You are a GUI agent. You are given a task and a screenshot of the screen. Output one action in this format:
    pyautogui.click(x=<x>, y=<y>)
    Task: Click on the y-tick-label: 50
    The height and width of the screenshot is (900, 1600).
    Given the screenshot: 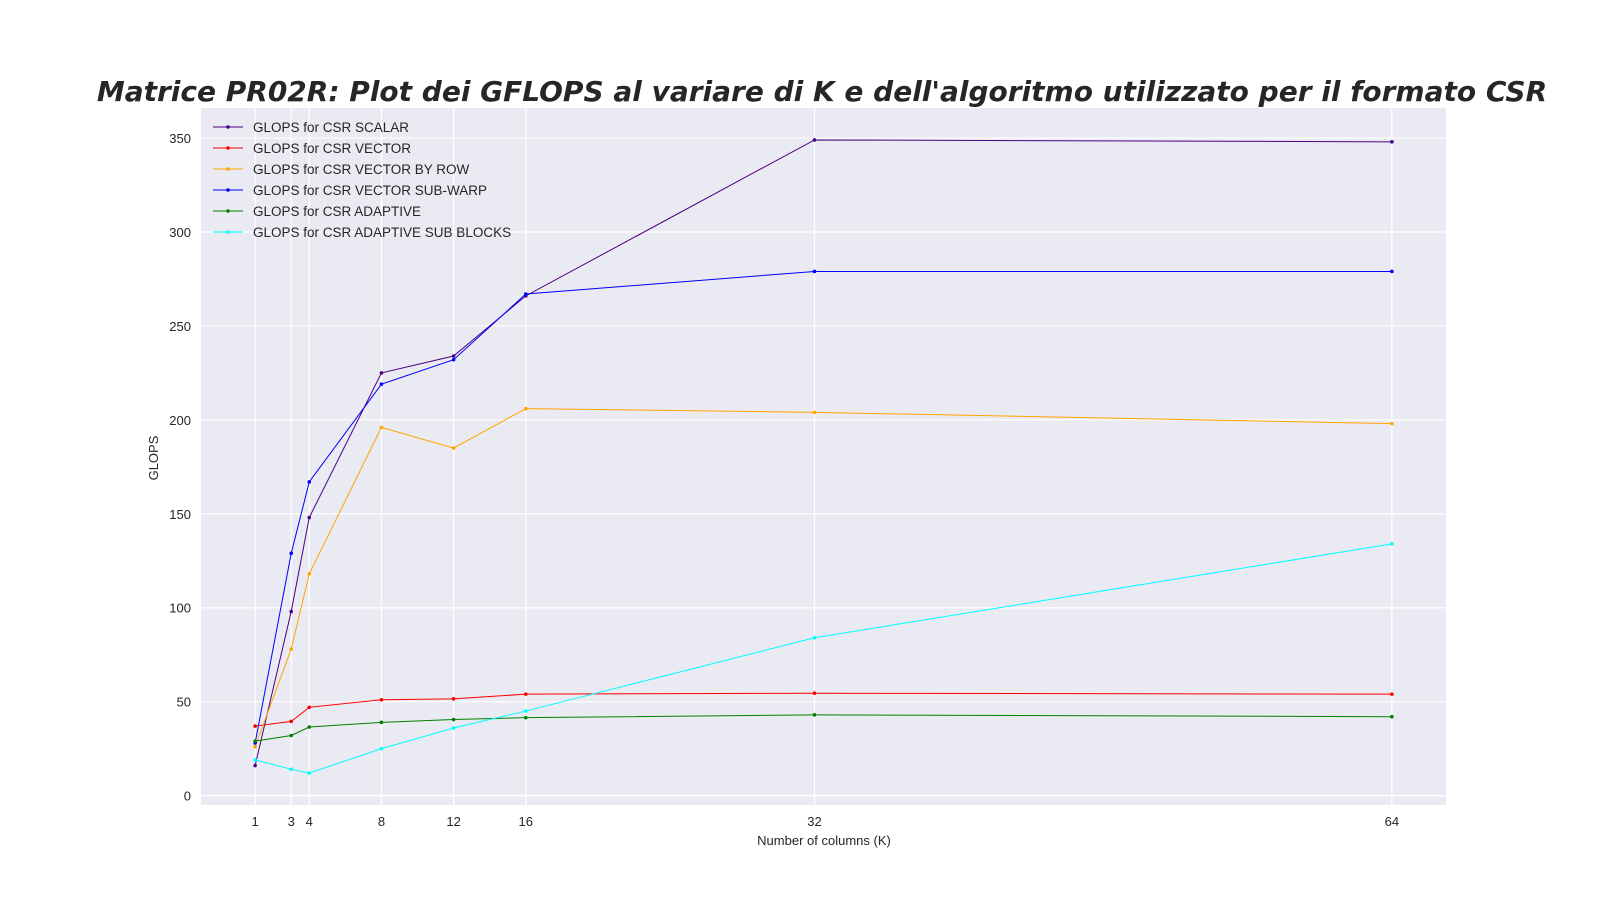 What is the action you would take?
    pyautogui.click(x=184, y=702)
    